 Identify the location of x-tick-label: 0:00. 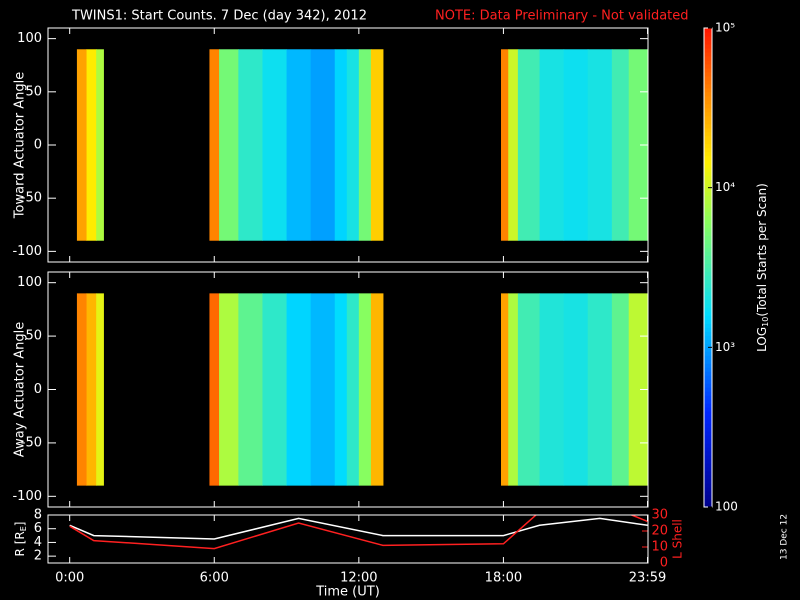
(69, 578).